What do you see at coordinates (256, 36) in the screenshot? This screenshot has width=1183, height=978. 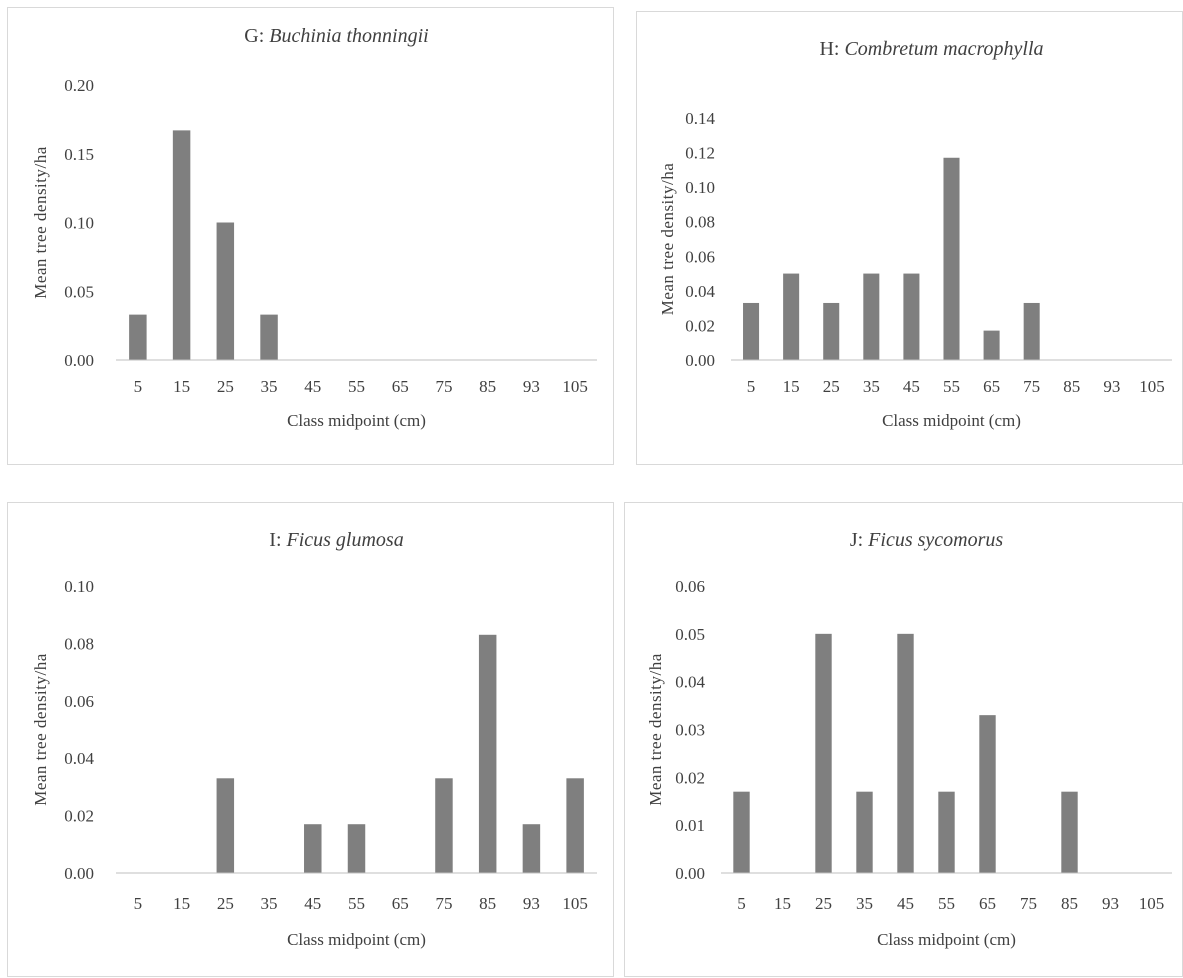 I see `chart-title-prefix: G:` at bounding box center [256, 36].